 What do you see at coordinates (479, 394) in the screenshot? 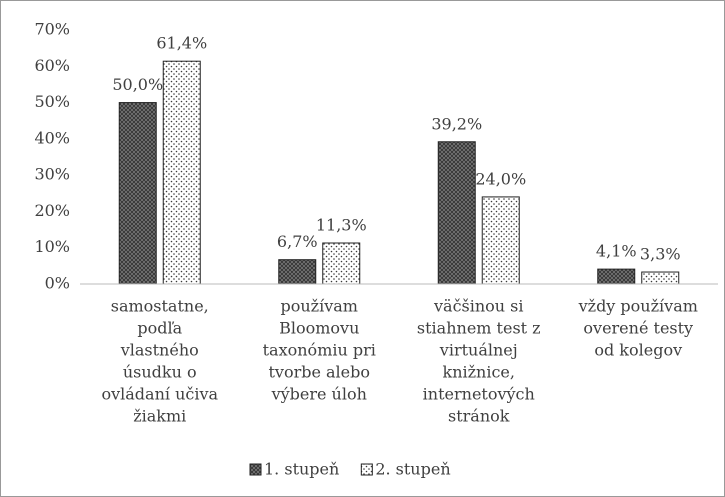
I see `x-tick-label: internetových` at bounding box center [479, 394].